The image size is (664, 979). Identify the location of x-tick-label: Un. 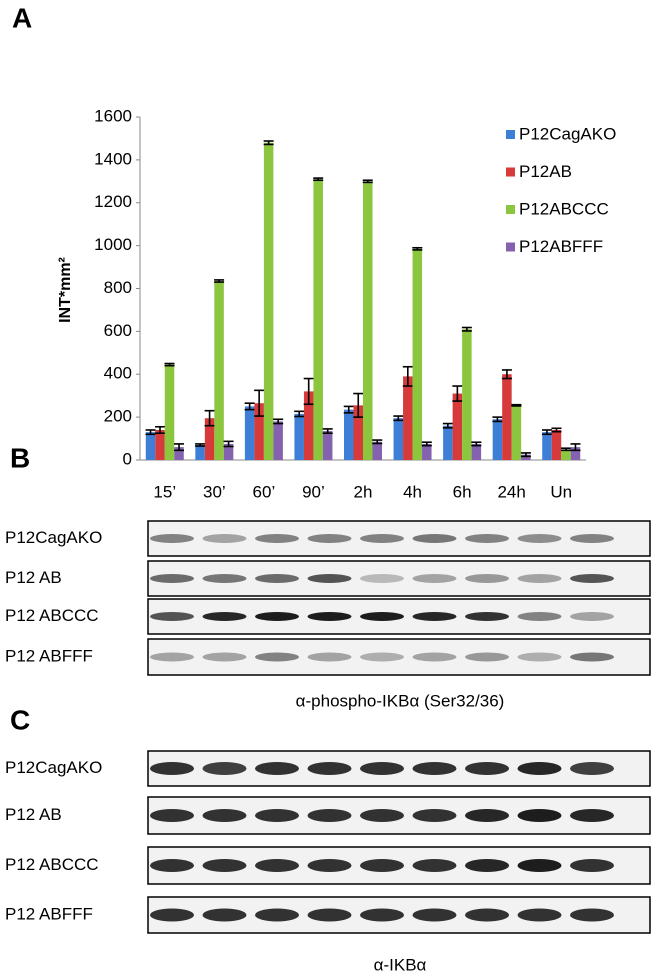
(561, 491).